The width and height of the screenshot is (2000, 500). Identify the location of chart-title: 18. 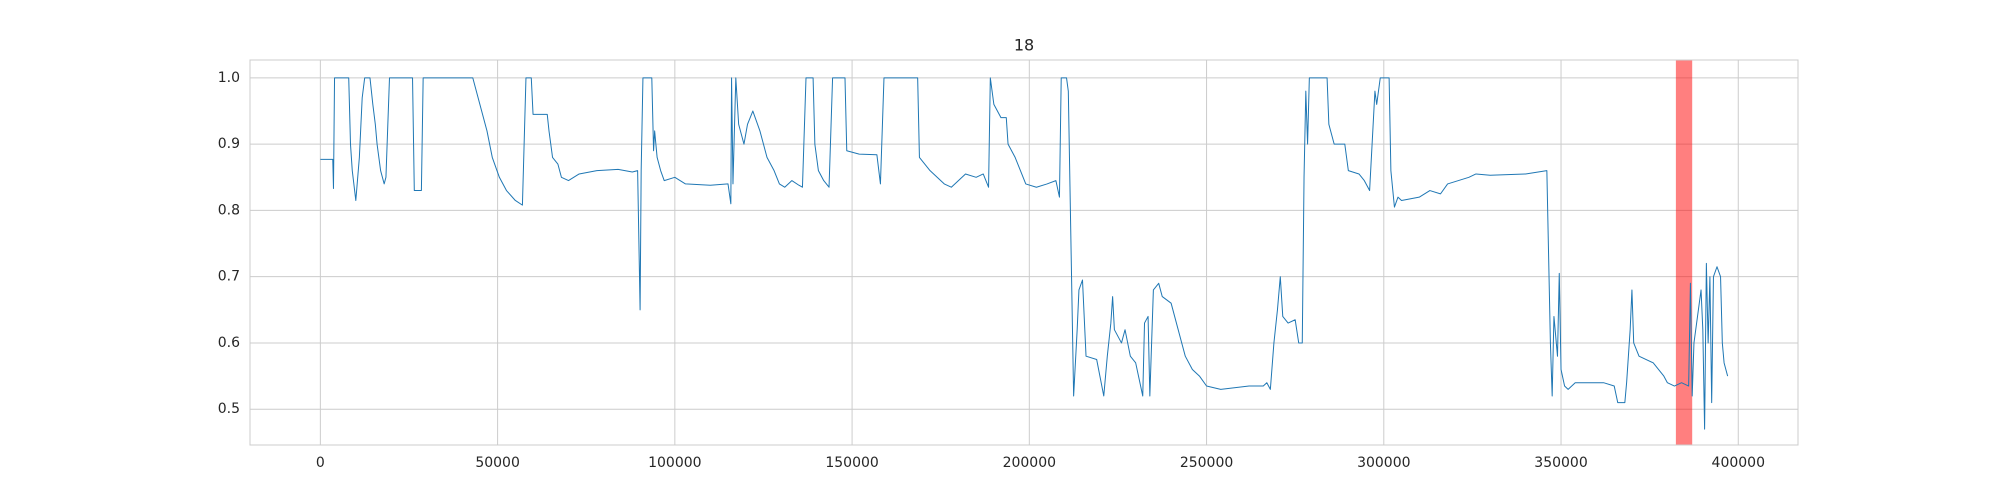
(1024, 45).